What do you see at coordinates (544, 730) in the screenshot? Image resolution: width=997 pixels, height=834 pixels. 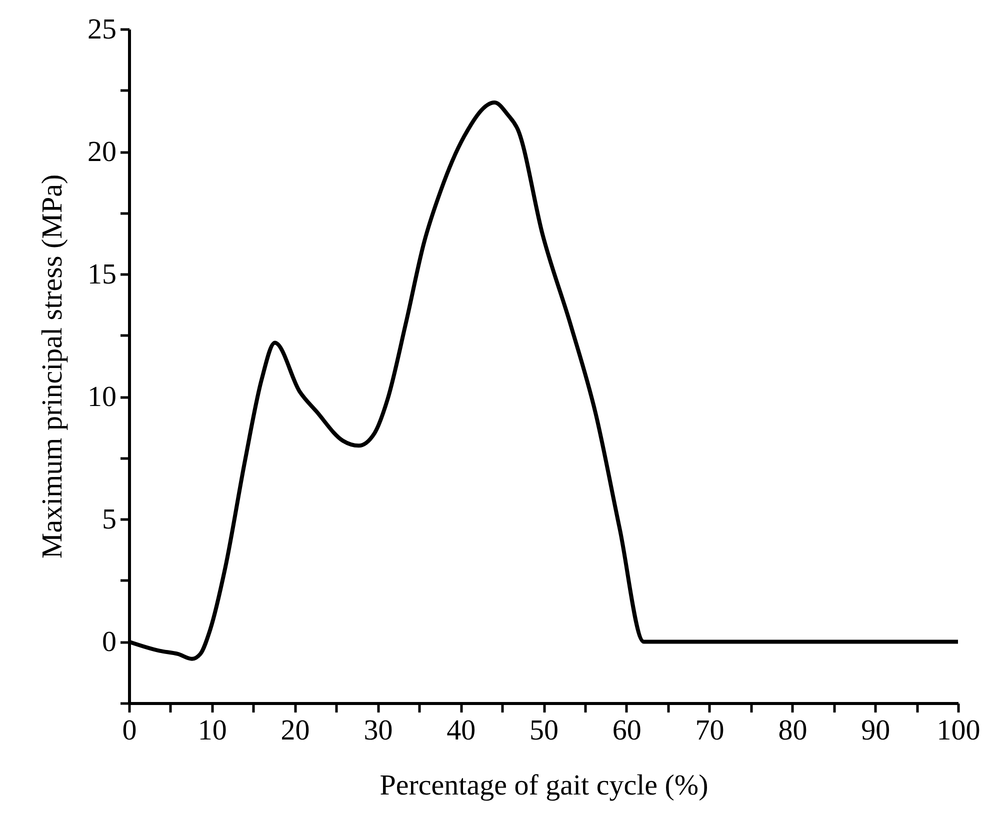 I see `x-tick-label: 50` at bounding box center [544, 730].